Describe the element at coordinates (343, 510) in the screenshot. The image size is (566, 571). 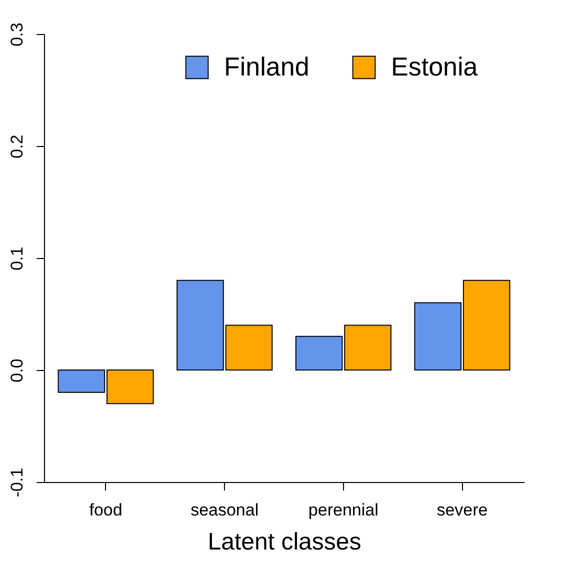
I see `x-tick-label: perennial` at that location.